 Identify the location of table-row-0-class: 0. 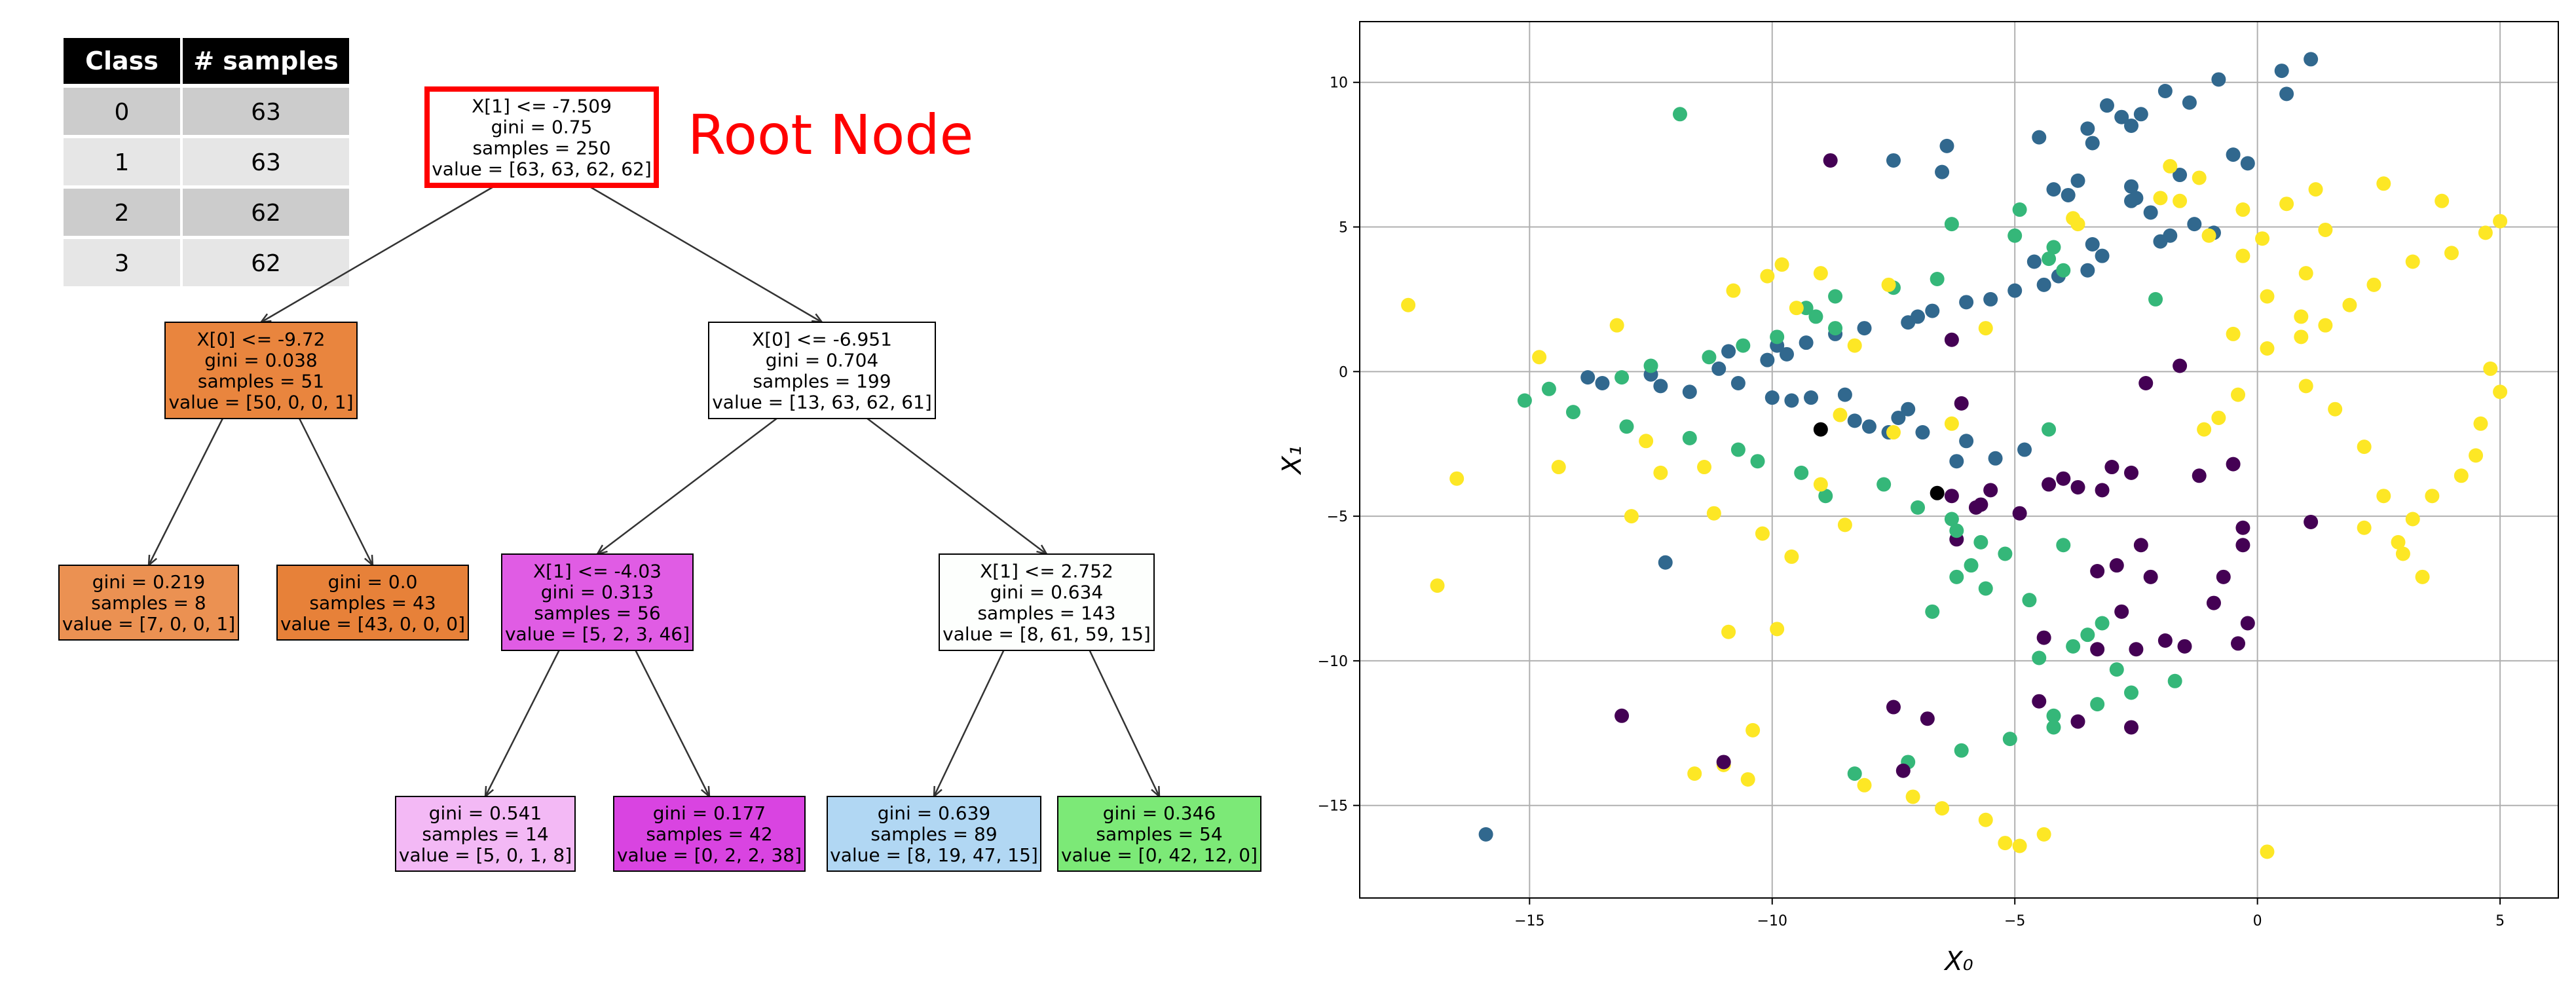
(122, 113).